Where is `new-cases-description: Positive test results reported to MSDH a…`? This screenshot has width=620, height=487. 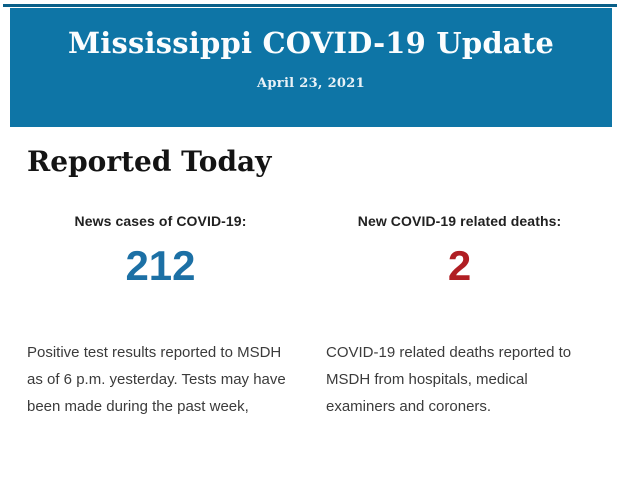 new-cases-description: Positive test results reported to MSDH a… is located at coordinates (156, 379).